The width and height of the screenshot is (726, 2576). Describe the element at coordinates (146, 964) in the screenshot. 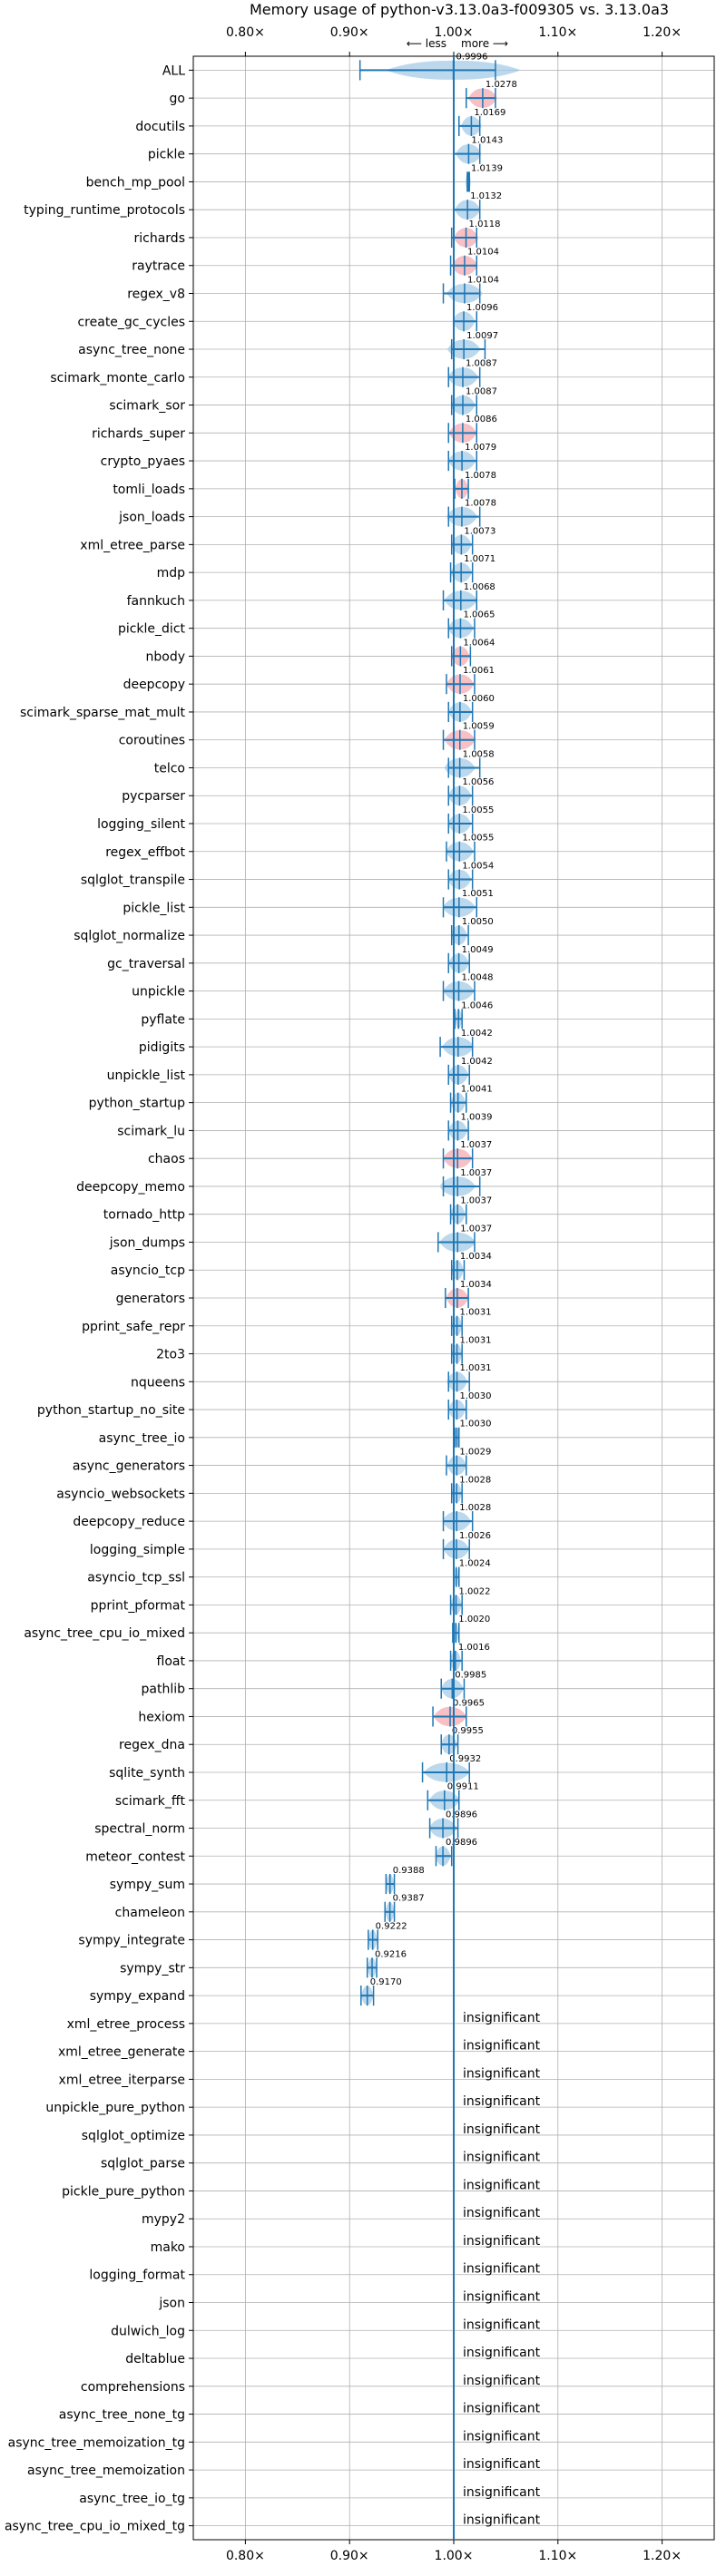

I see `benchmark-label: gc_traversal` at that location.